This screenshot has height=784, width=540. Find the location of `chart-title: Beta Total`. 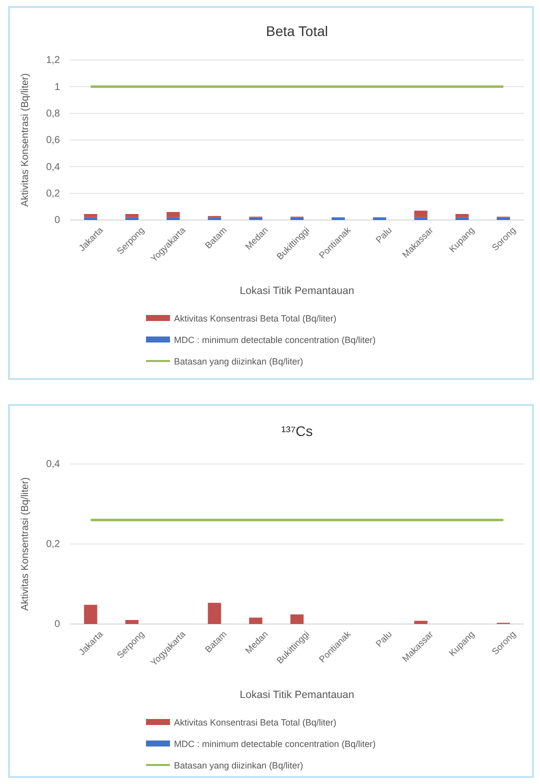

chart-title: Beta Total is located at coordinates (297, 31).